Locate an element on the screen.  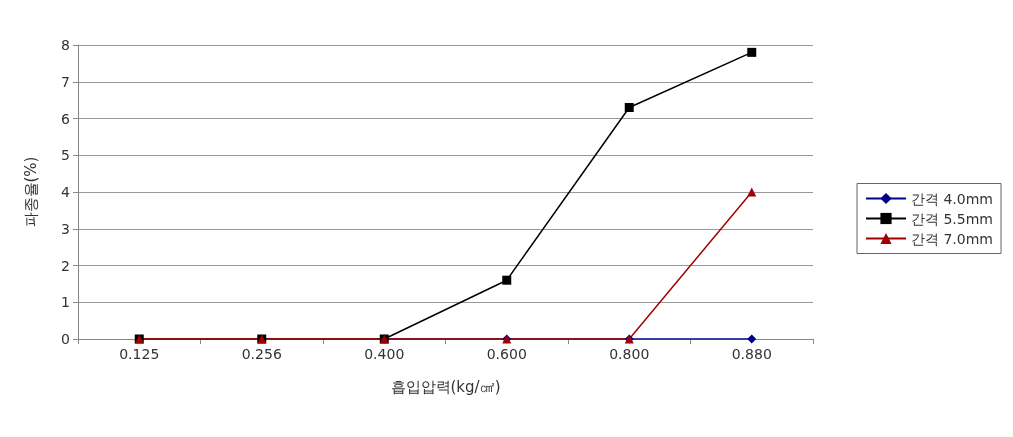
x-tick-label: 0.600 is located at coordinates (506, 354).